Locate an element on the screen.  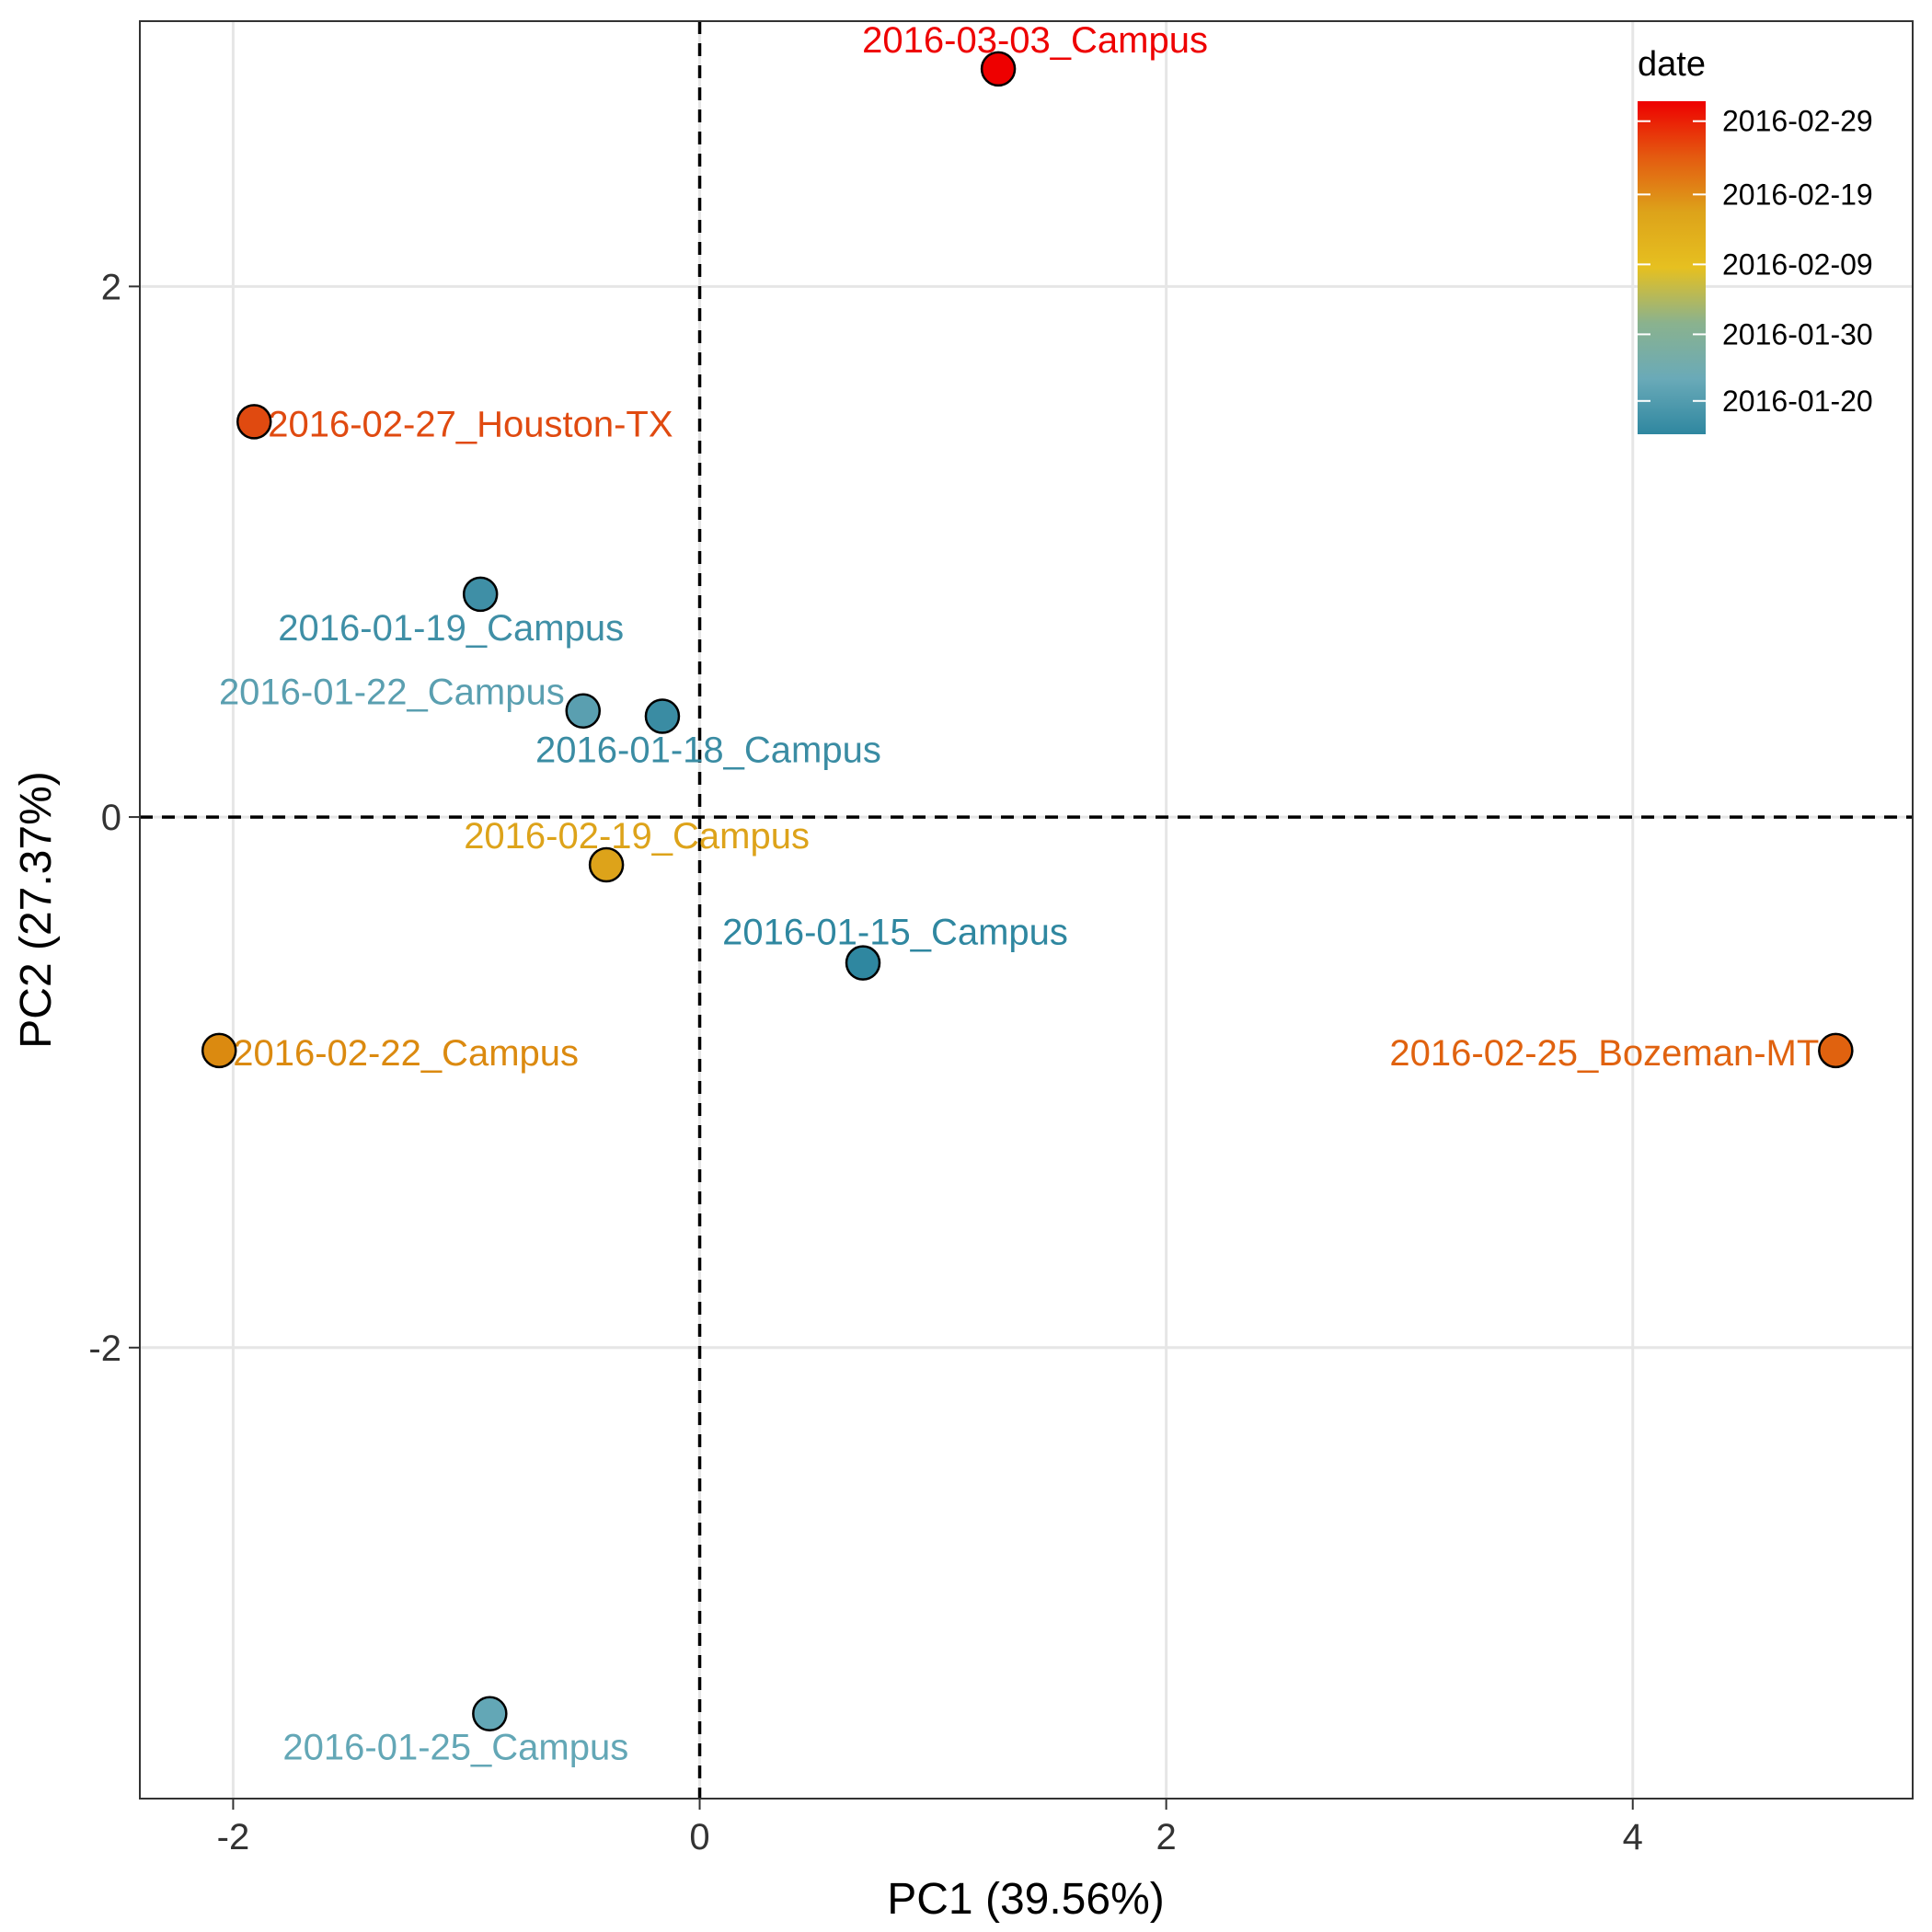
point-label: 2016-02-22_Campus is located at coordinates (406, 1053).